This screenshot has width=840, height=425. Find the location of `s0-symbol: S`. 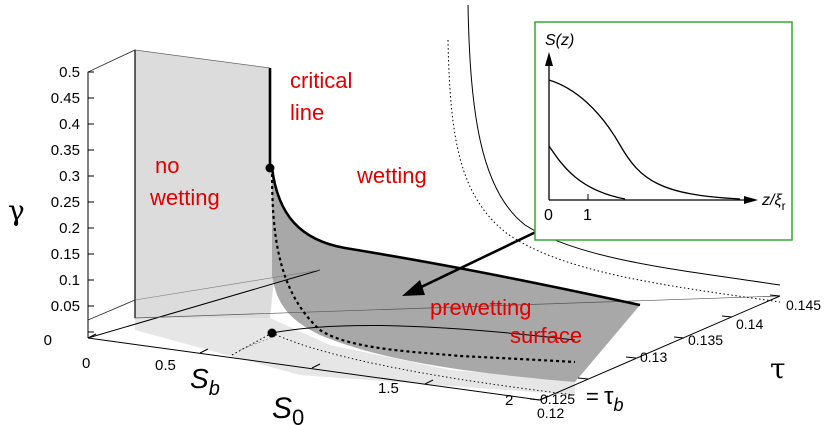

s0-symbol: S is located at coordinates (282, 408).